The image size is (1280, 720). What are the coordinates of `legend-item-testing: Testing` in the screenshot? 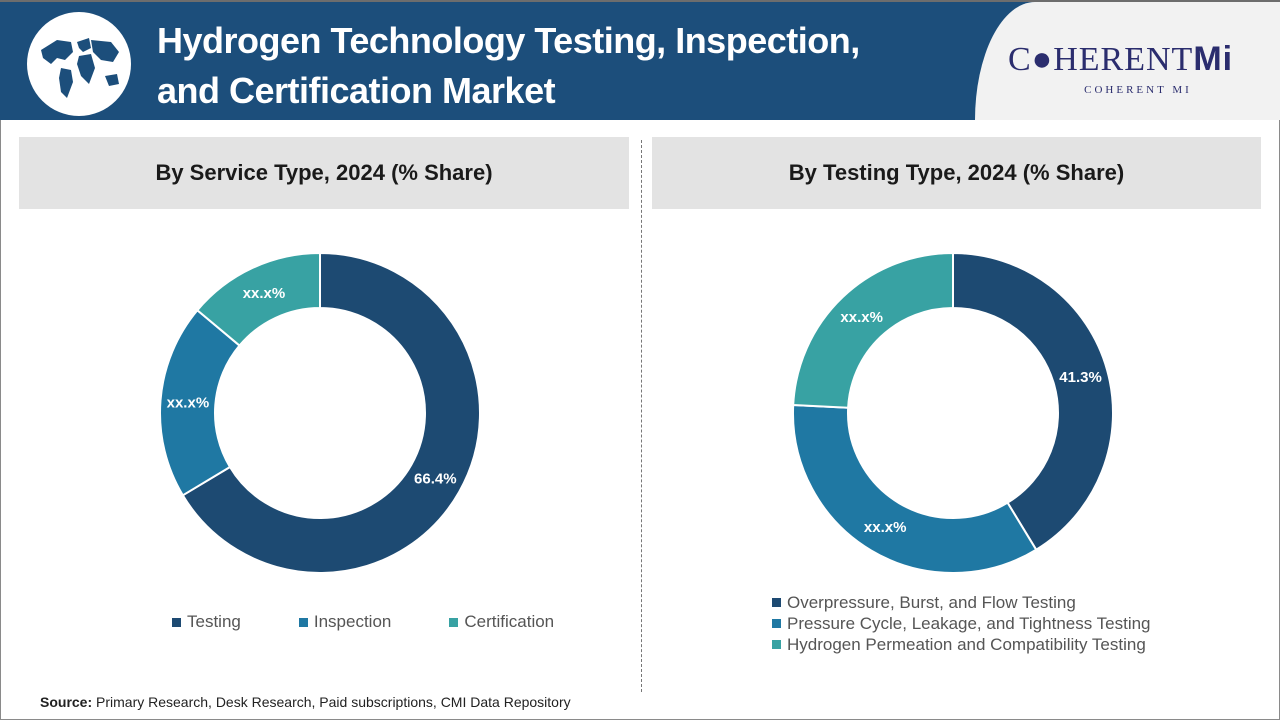 It's located at (206, 622).